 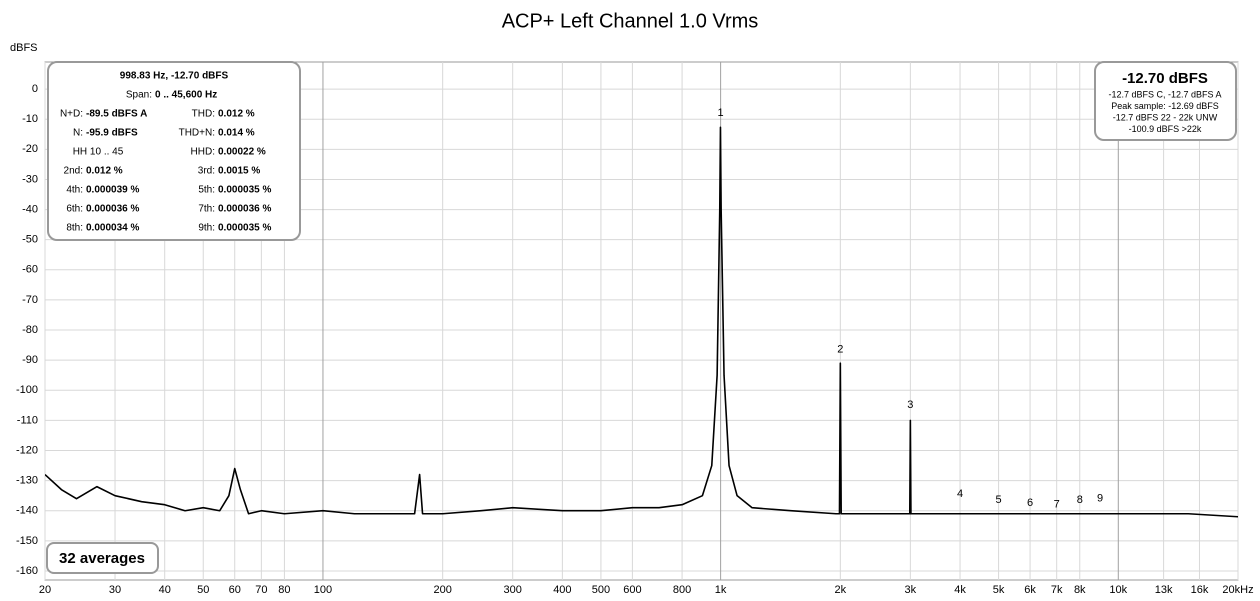 I want to click on y-tick-label: -100, so click(x=27, y=390).